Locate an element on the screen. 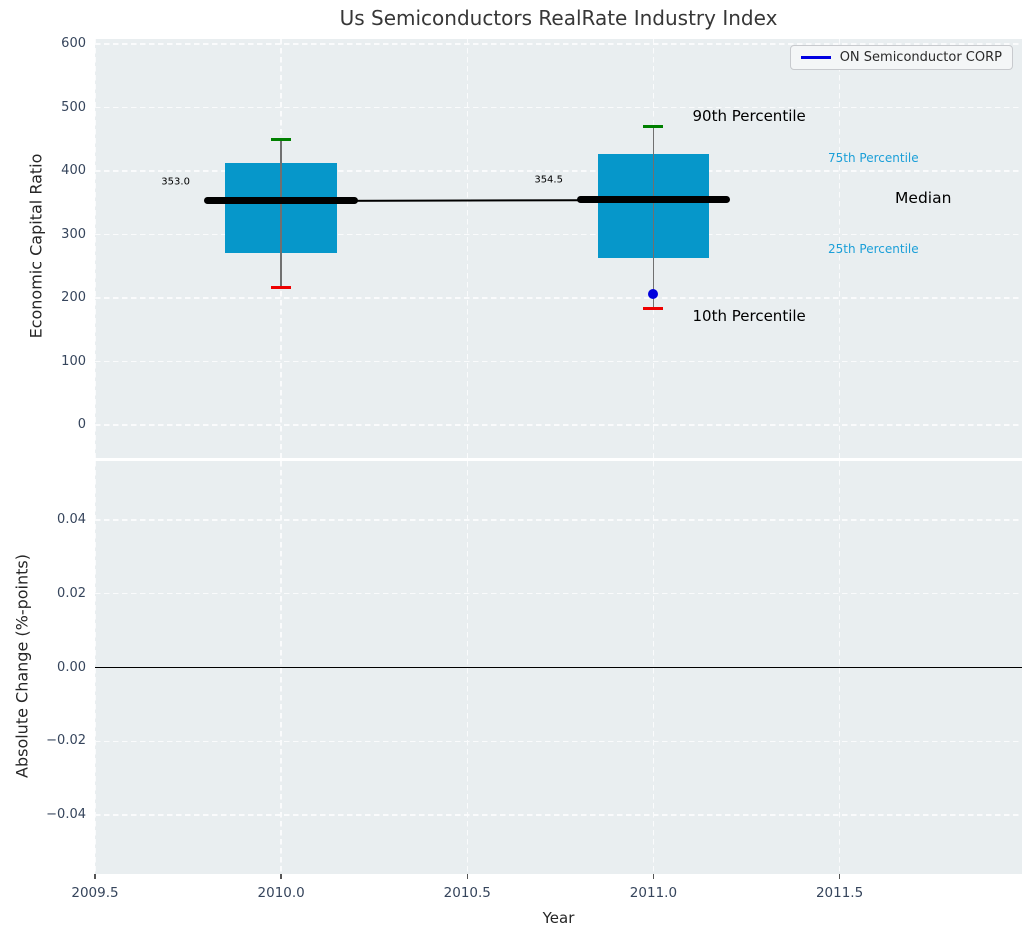 This screenshot has height=942, width=1034. y-tick-label: 100 is located at coordinates (73, 361).